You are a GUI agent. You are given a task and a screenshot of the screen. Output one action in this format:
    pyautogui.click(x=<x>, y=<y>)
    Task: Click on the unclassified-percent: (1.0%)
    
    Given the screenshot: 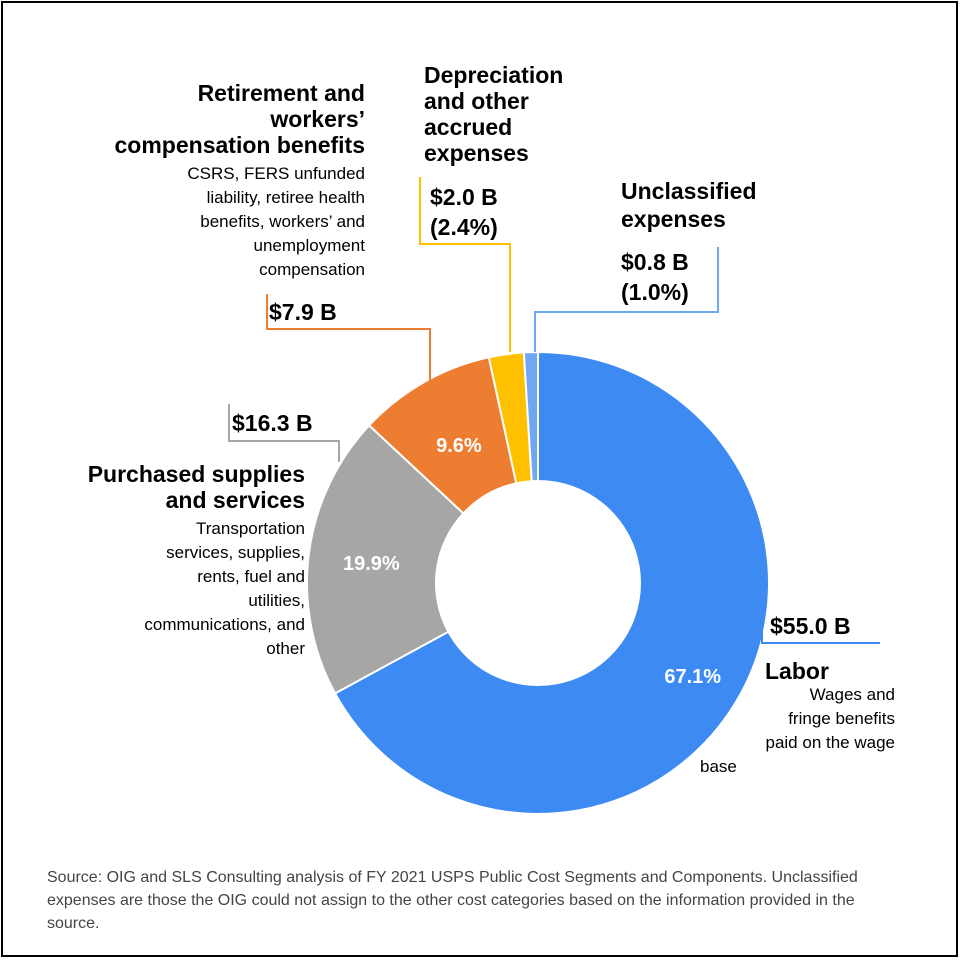 What is the action you would take?
    pyautogui.click(x=655, y=292)
    